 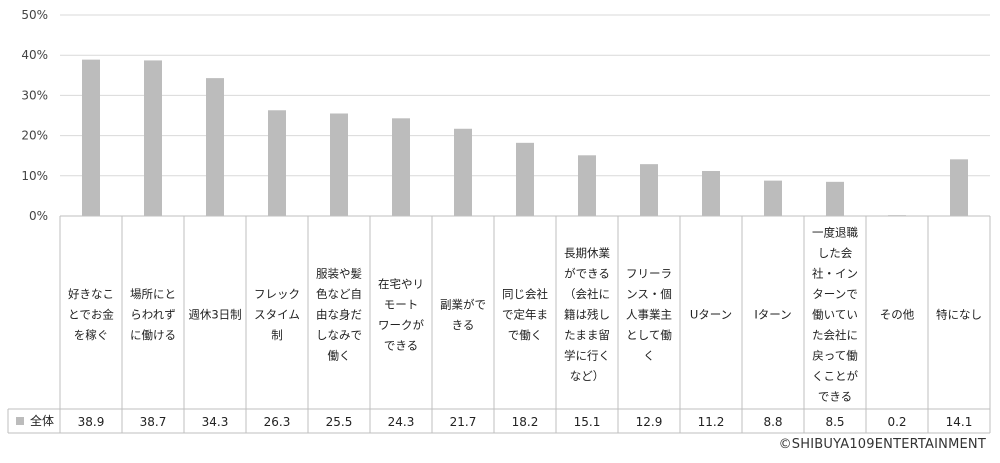 I want to click on category-label: 由な身だ, so click(x=339, y=315).